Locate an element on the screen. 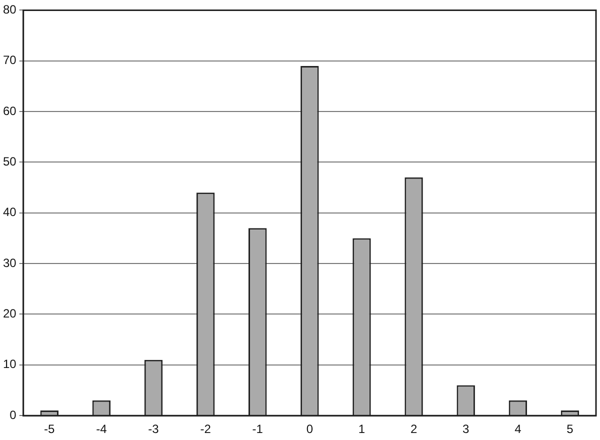  x-tick-label: -4 is located at coordinates (102, 429).